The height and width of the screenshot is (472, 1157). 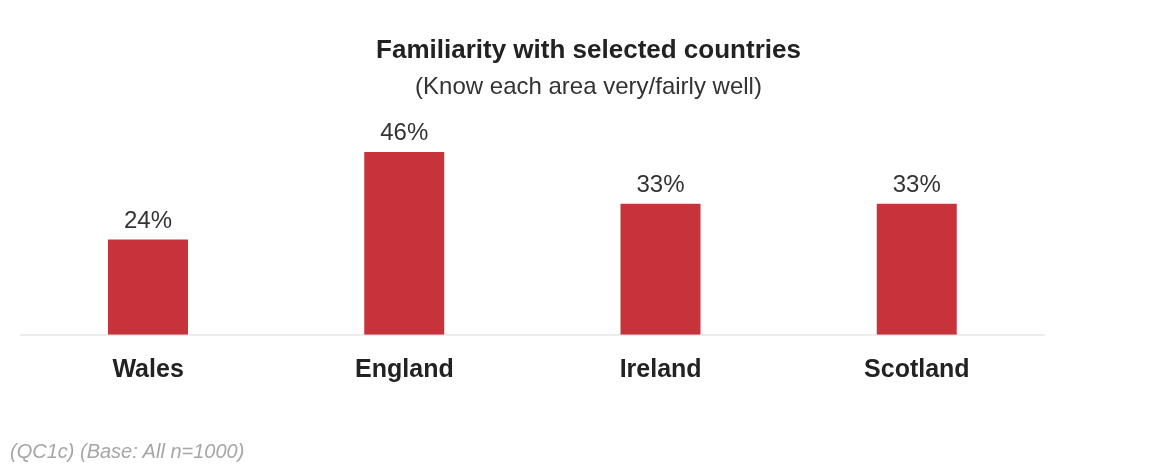 I want to click on data-label: 24%, so click(x=148, y=219).